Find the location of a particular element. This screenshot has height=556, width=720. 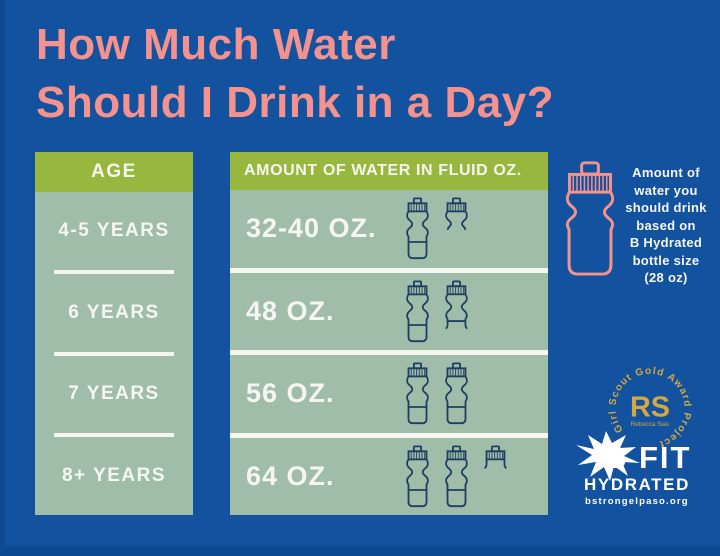

water-bottle-icon-threequarter is located at coordinates (456, 305).